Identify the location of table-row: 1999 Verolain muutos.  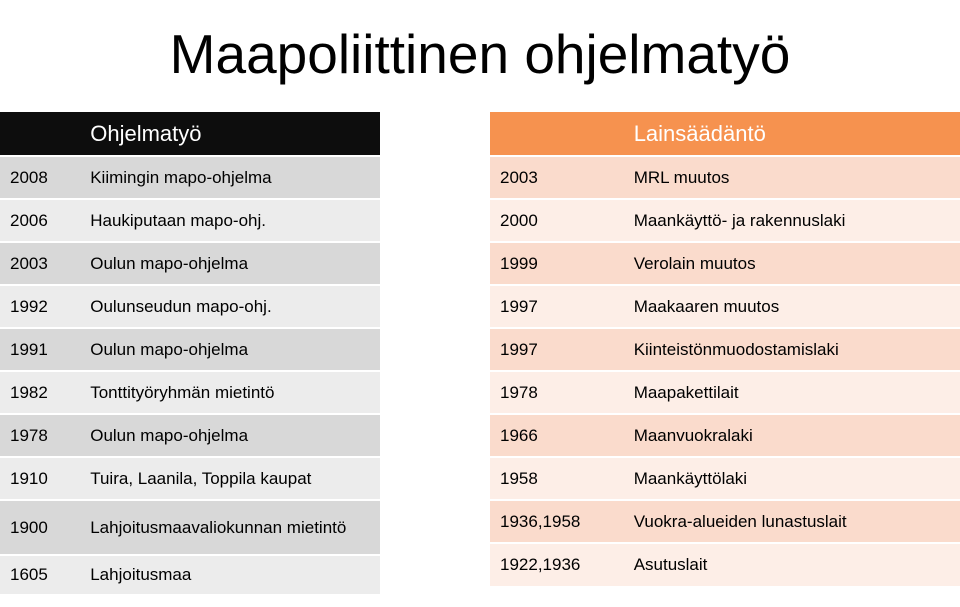
(725, 263).